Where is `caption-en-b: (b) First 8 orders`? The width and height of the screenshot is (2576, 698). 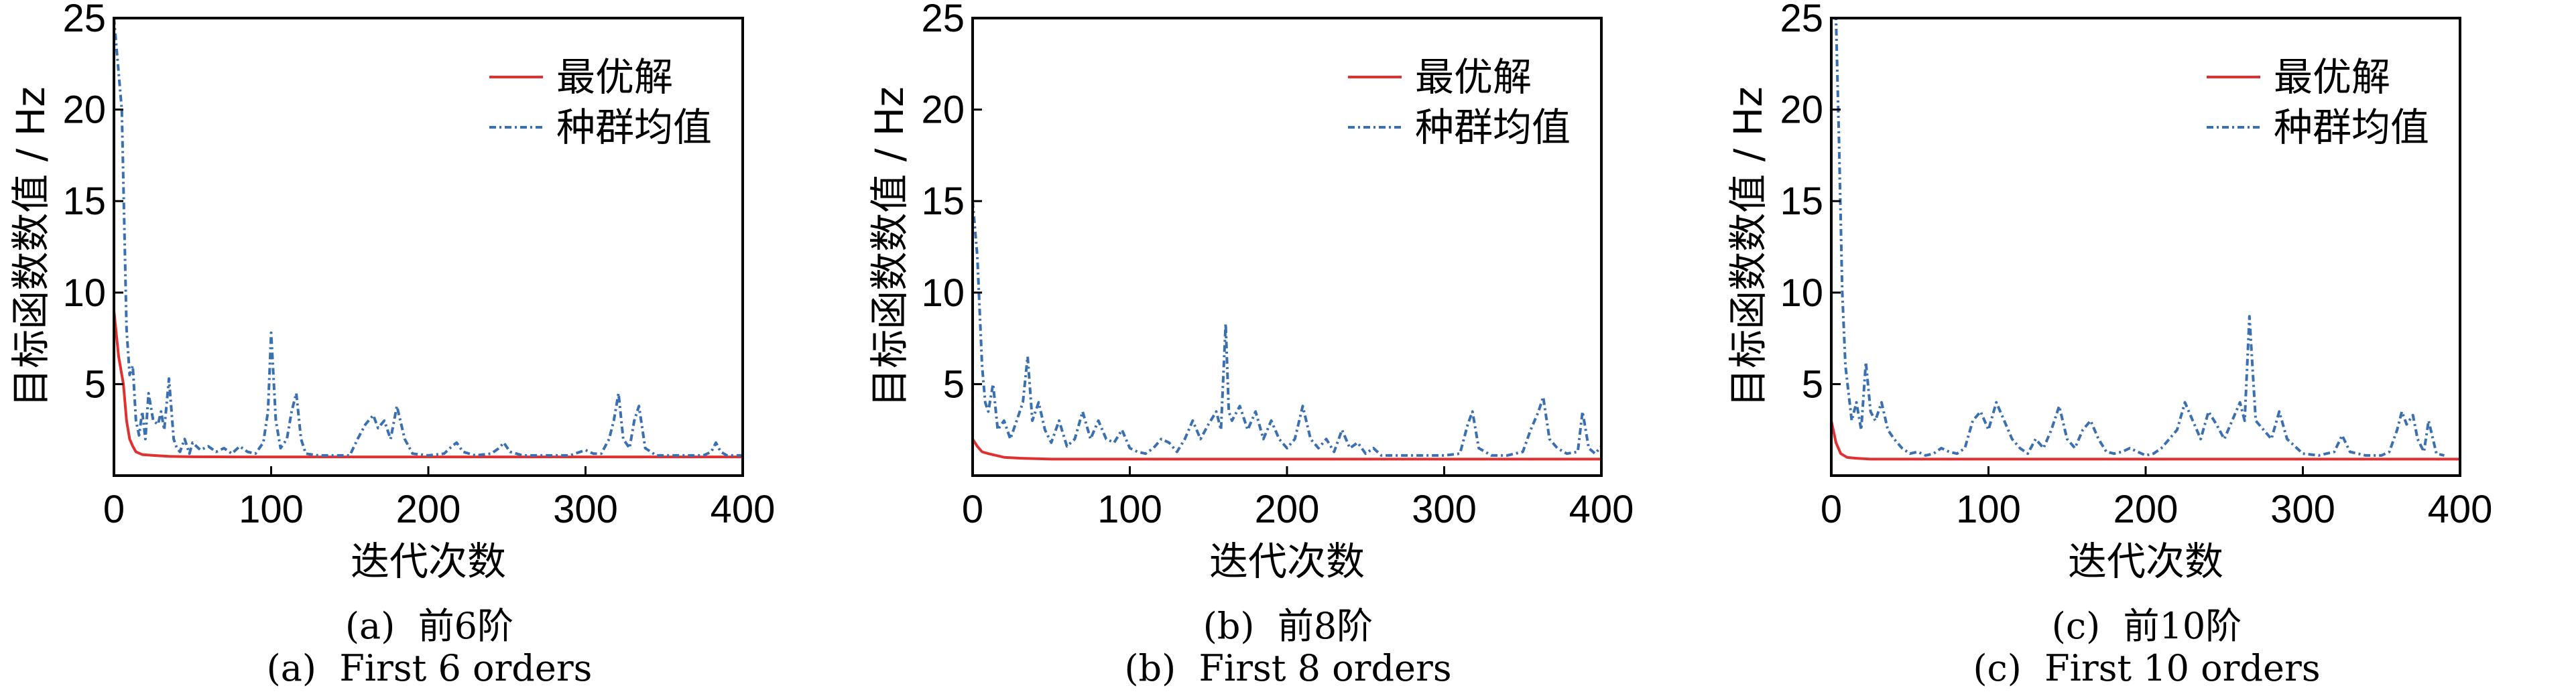
caption-en-b: (b) First 8 orders is located at coordinates (1288, 668).